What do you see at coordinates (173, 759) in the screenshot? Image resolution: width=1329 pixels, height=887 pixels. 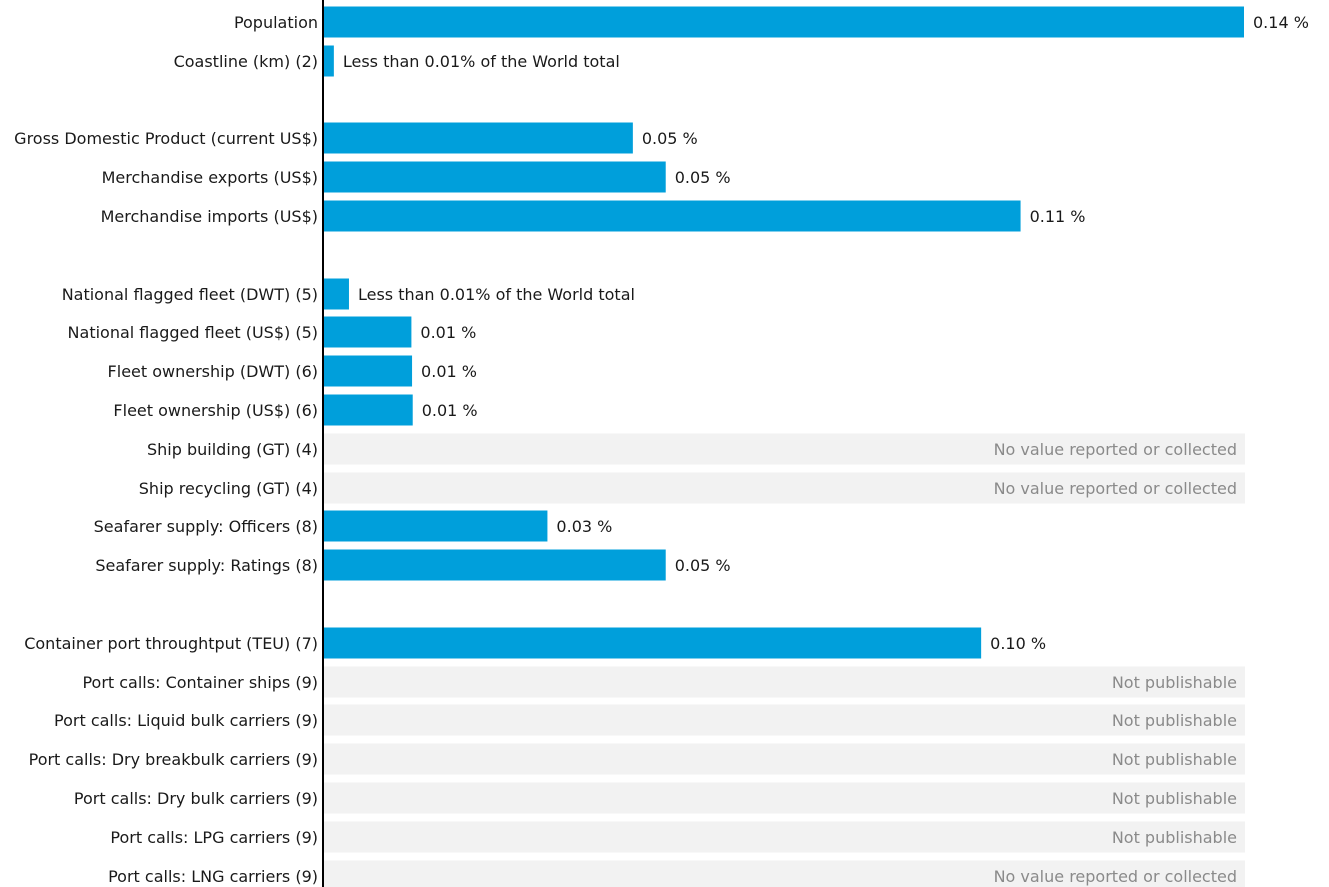 I see `category-label: Port calls: Dry breakbulk carriers (9)` at bounding box center [173, 759].